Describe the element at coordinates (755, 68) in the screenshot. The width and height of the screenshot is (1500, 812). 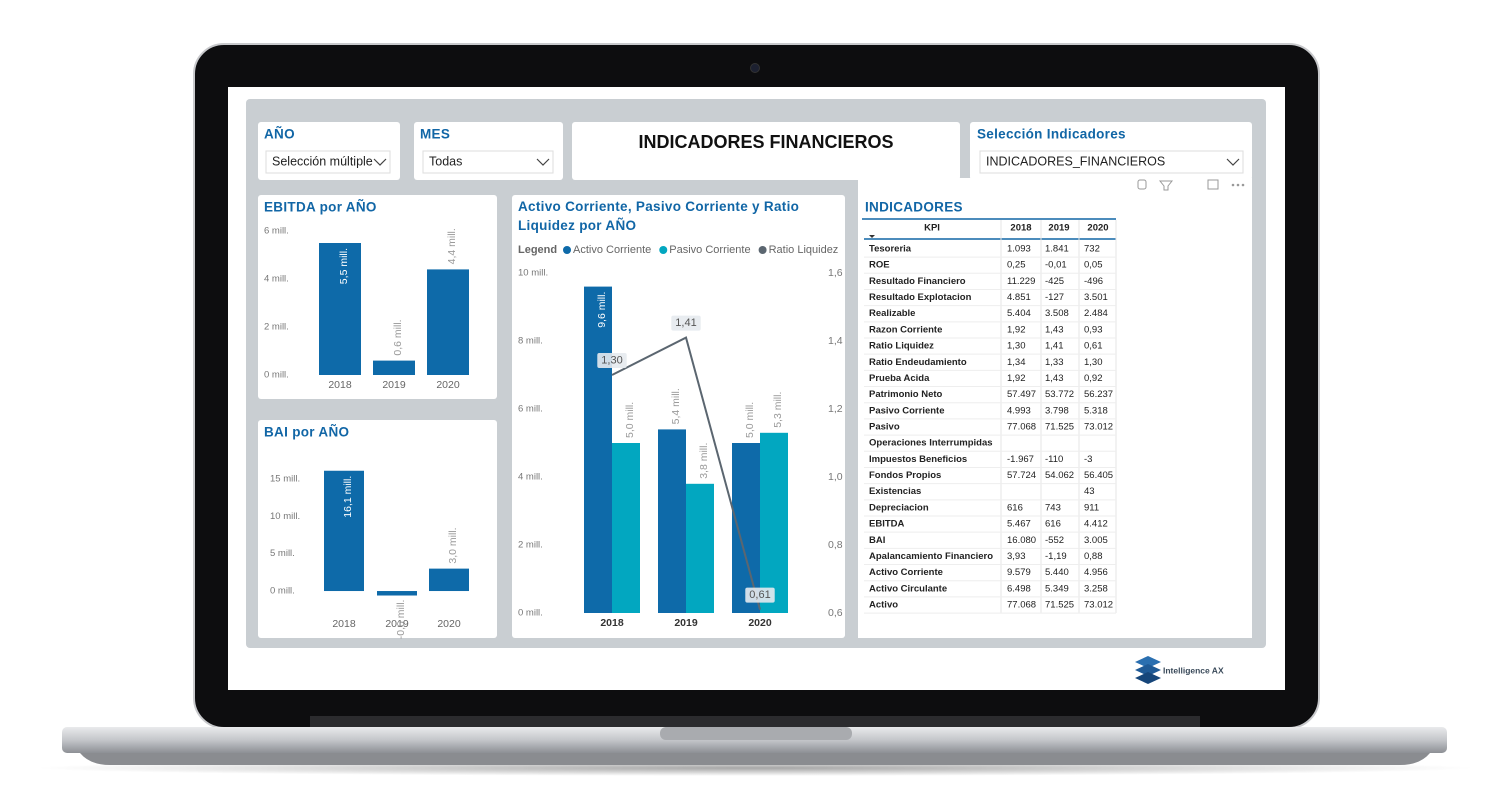
I see `camera` at that location.